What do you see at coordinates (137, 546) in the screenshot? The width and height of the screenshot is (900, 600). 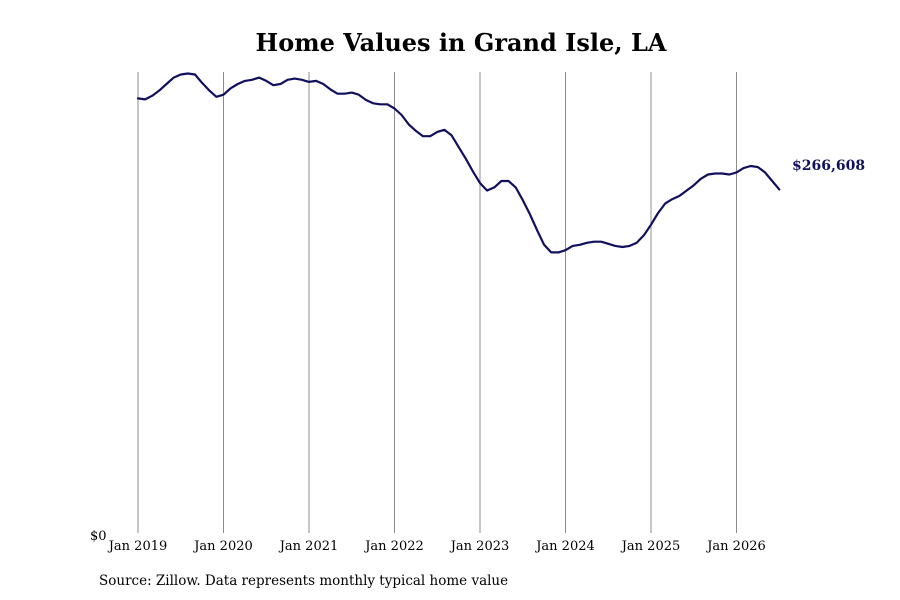 I see `x-tick-label: Jan 2019` at bounding box center [137, 546].